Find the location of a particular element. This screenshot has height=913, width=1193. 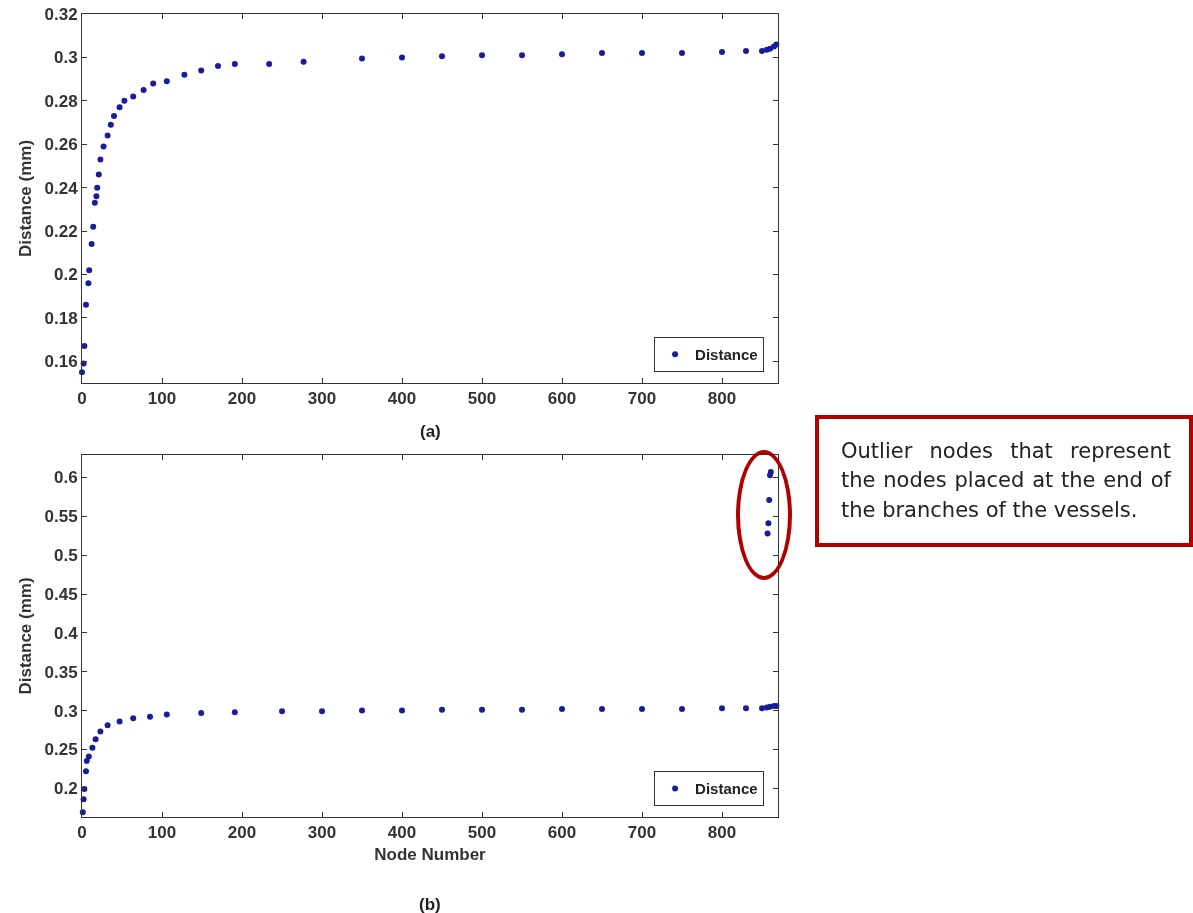

y-tick-label: 0.55 is located at coordinates (61, 517).